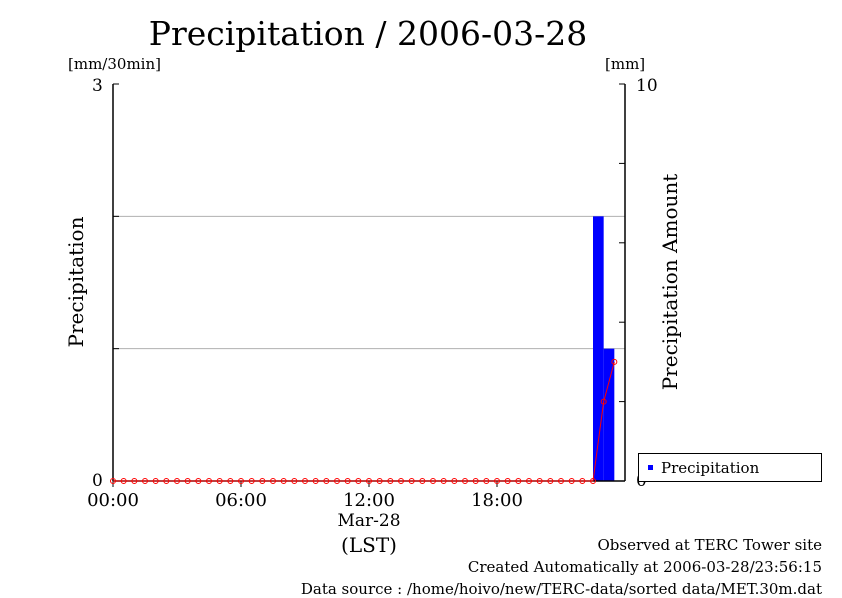 The width and height of the screenshot is (842, 598). I want to click on amount-line, so click(364, 421).